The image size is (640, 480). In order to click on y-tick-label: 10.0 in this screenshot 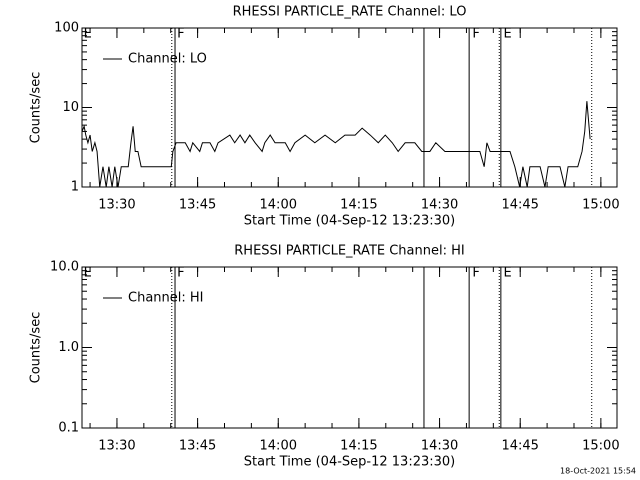, I will do `click(64, 267)`.